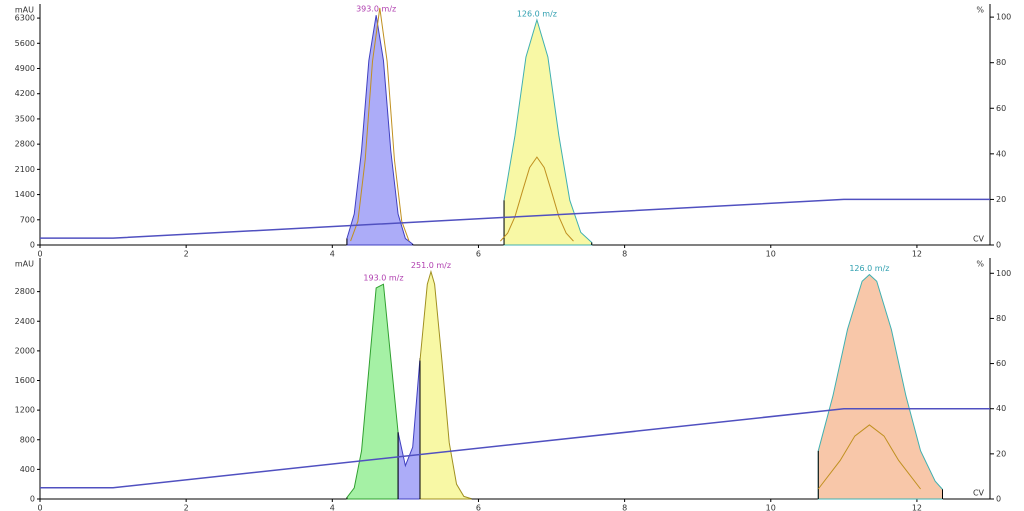 The width and height of the screenshot is (1024, 511). What do you see at coordinates (25, 350) in the screenshot?
I see `y-tick-label: 2000` at bounding box center [25, 350].